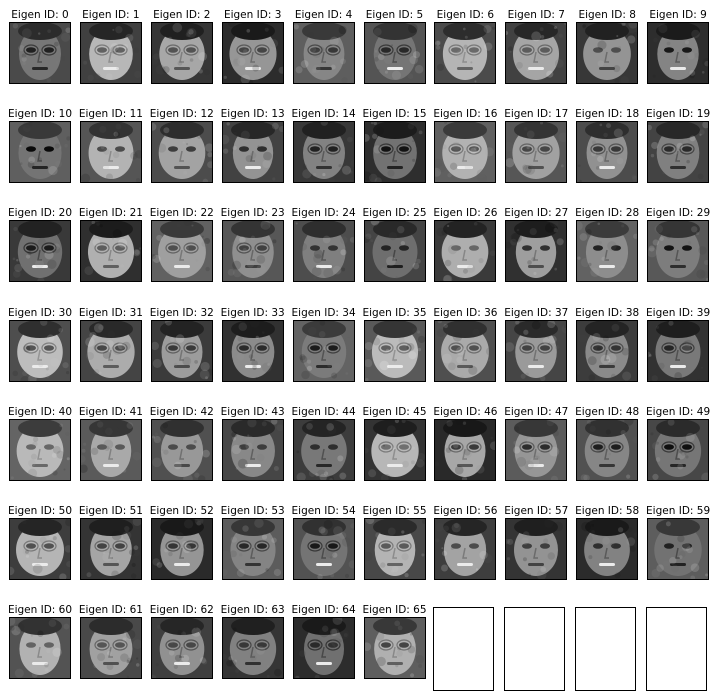 The height and width of the screenshot is (700, 727). Describe the element at coordinates (394, 312) in the screenshot. I see `eigenface-title: Eigen ID: 35` at that location.